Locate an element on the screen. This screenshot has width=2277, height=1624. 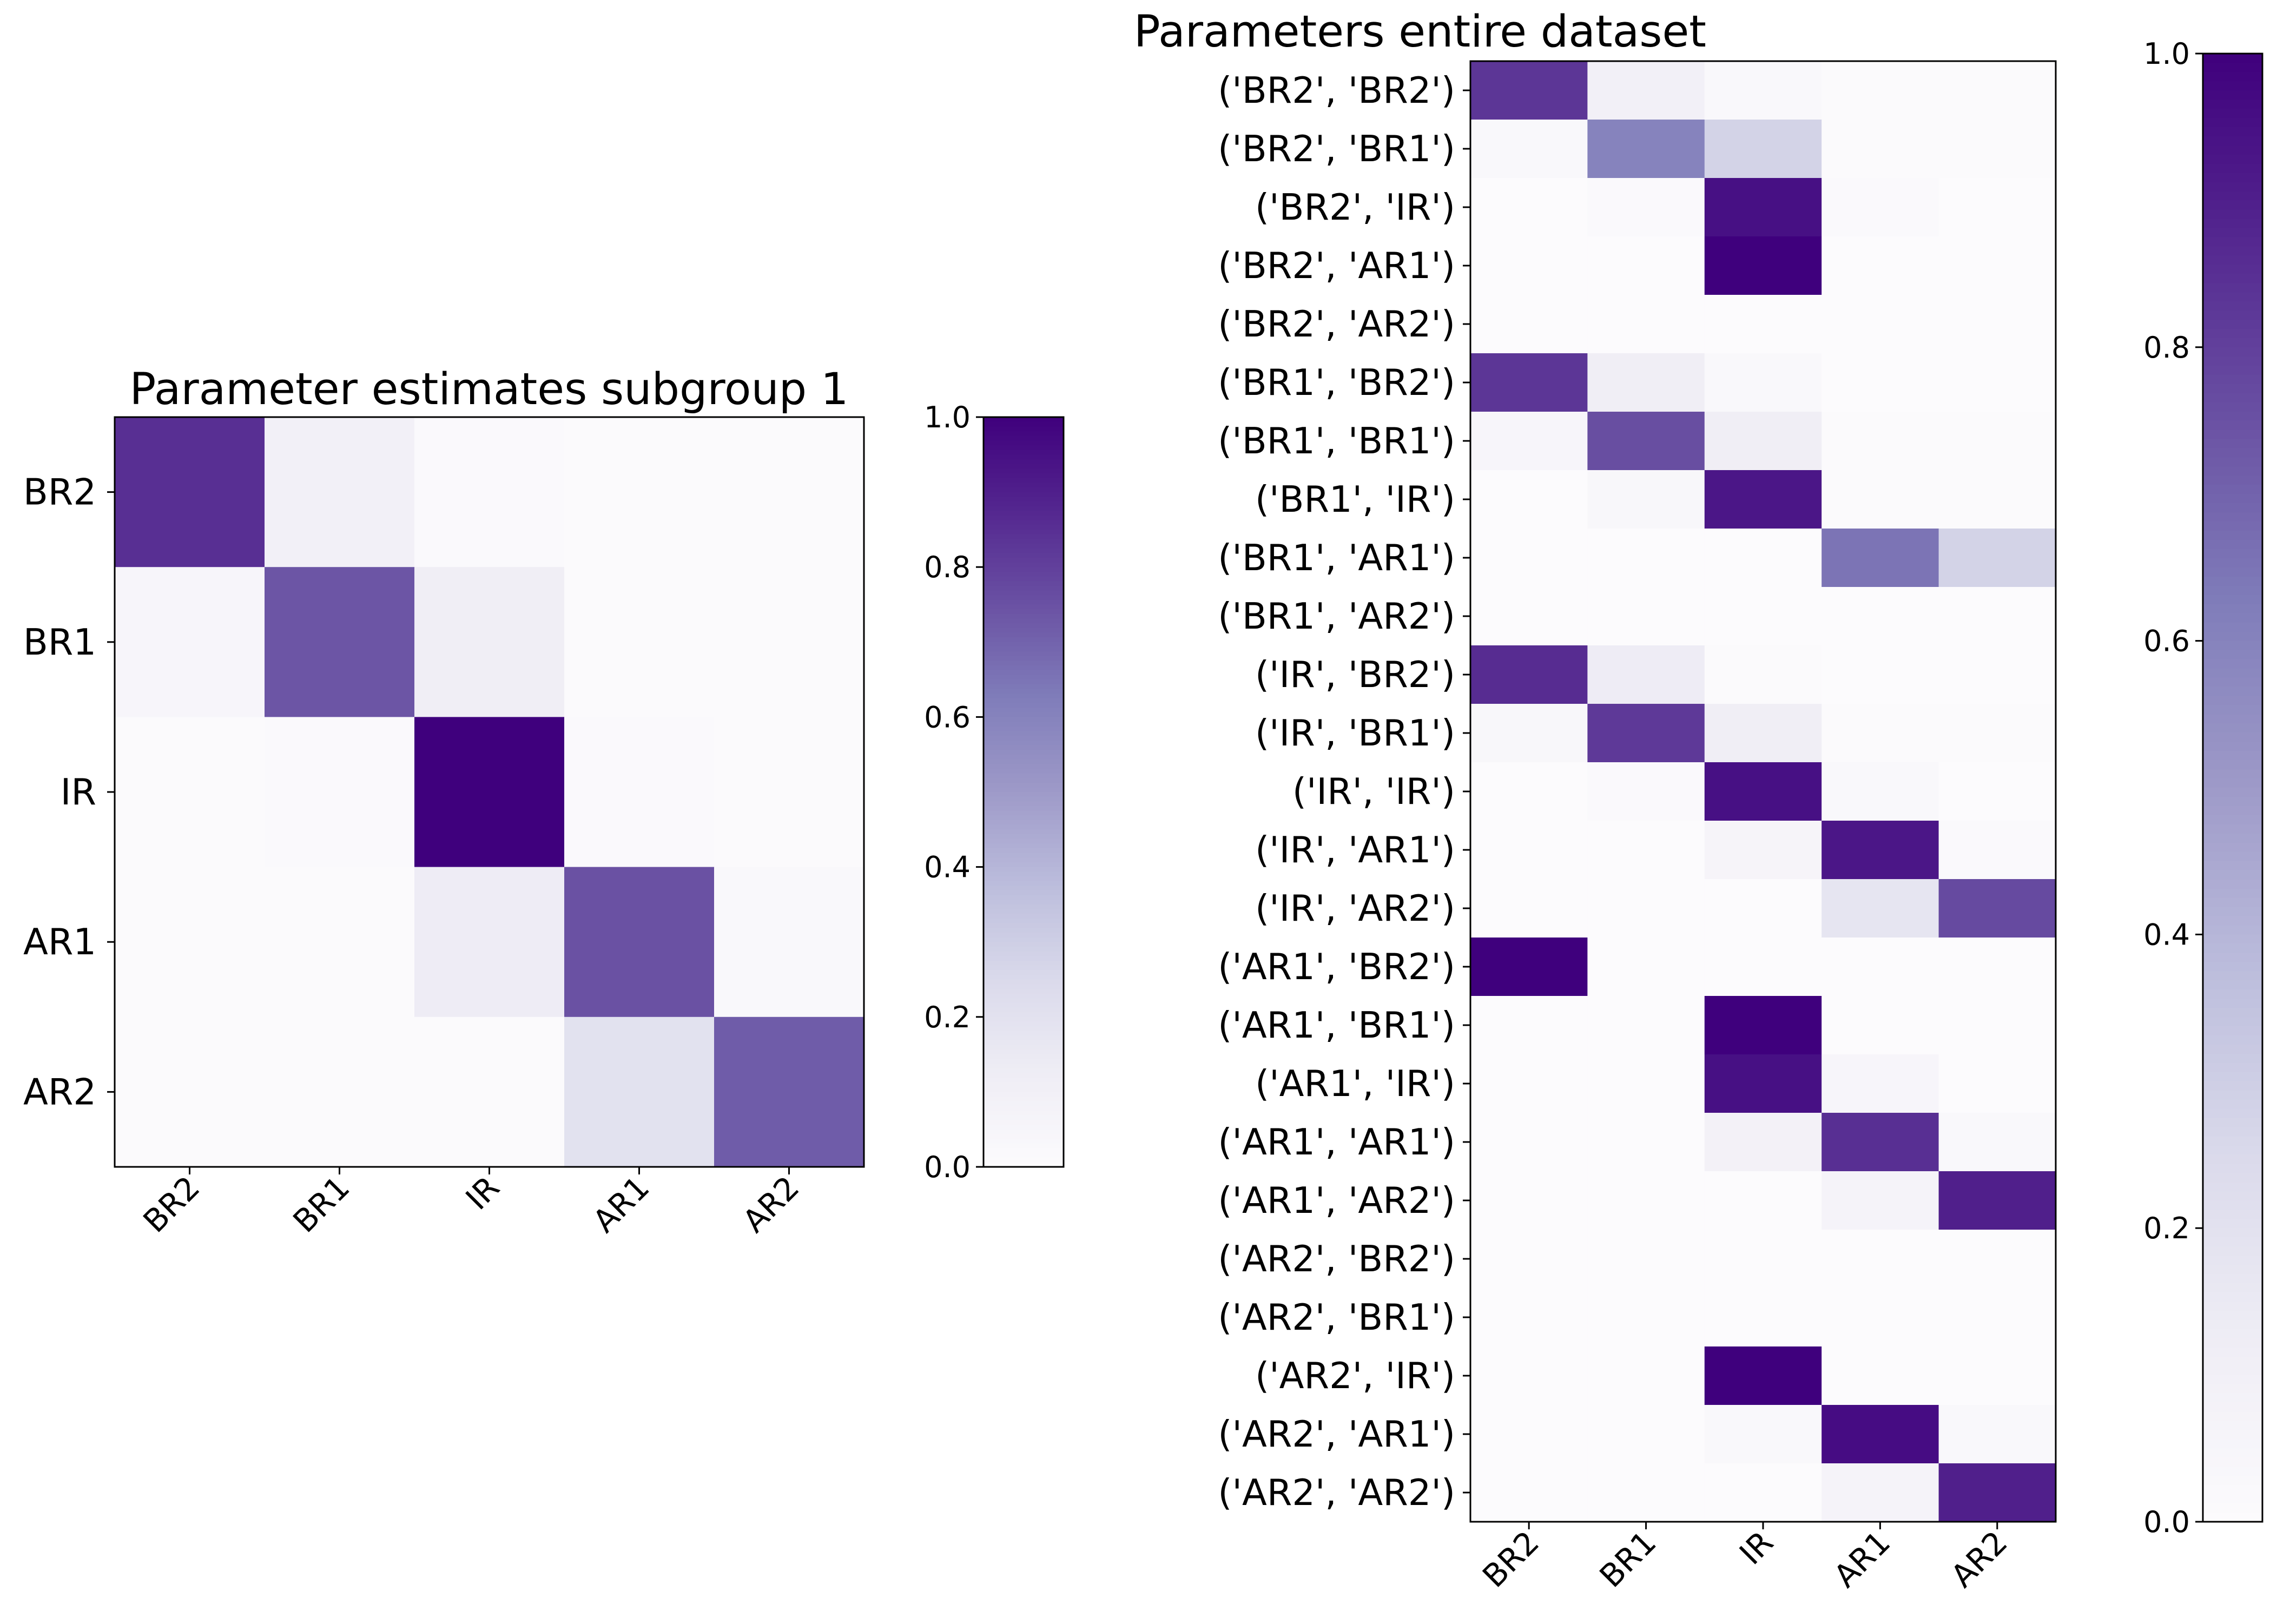
y-tick-label: IR is located at coordinates (78, 792).